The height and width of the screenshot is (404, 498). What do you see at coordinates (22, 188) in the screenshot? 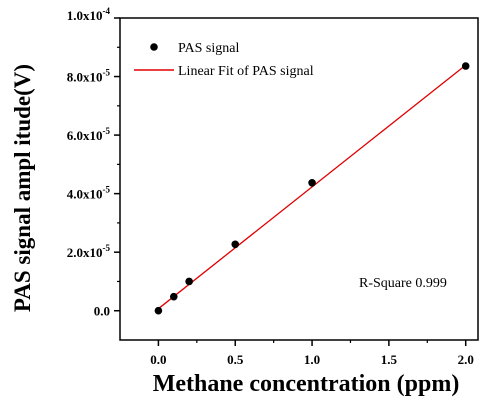
I see `y-axis-title: PAS signal ampl itude(V)` at bounding box center [22, 188].